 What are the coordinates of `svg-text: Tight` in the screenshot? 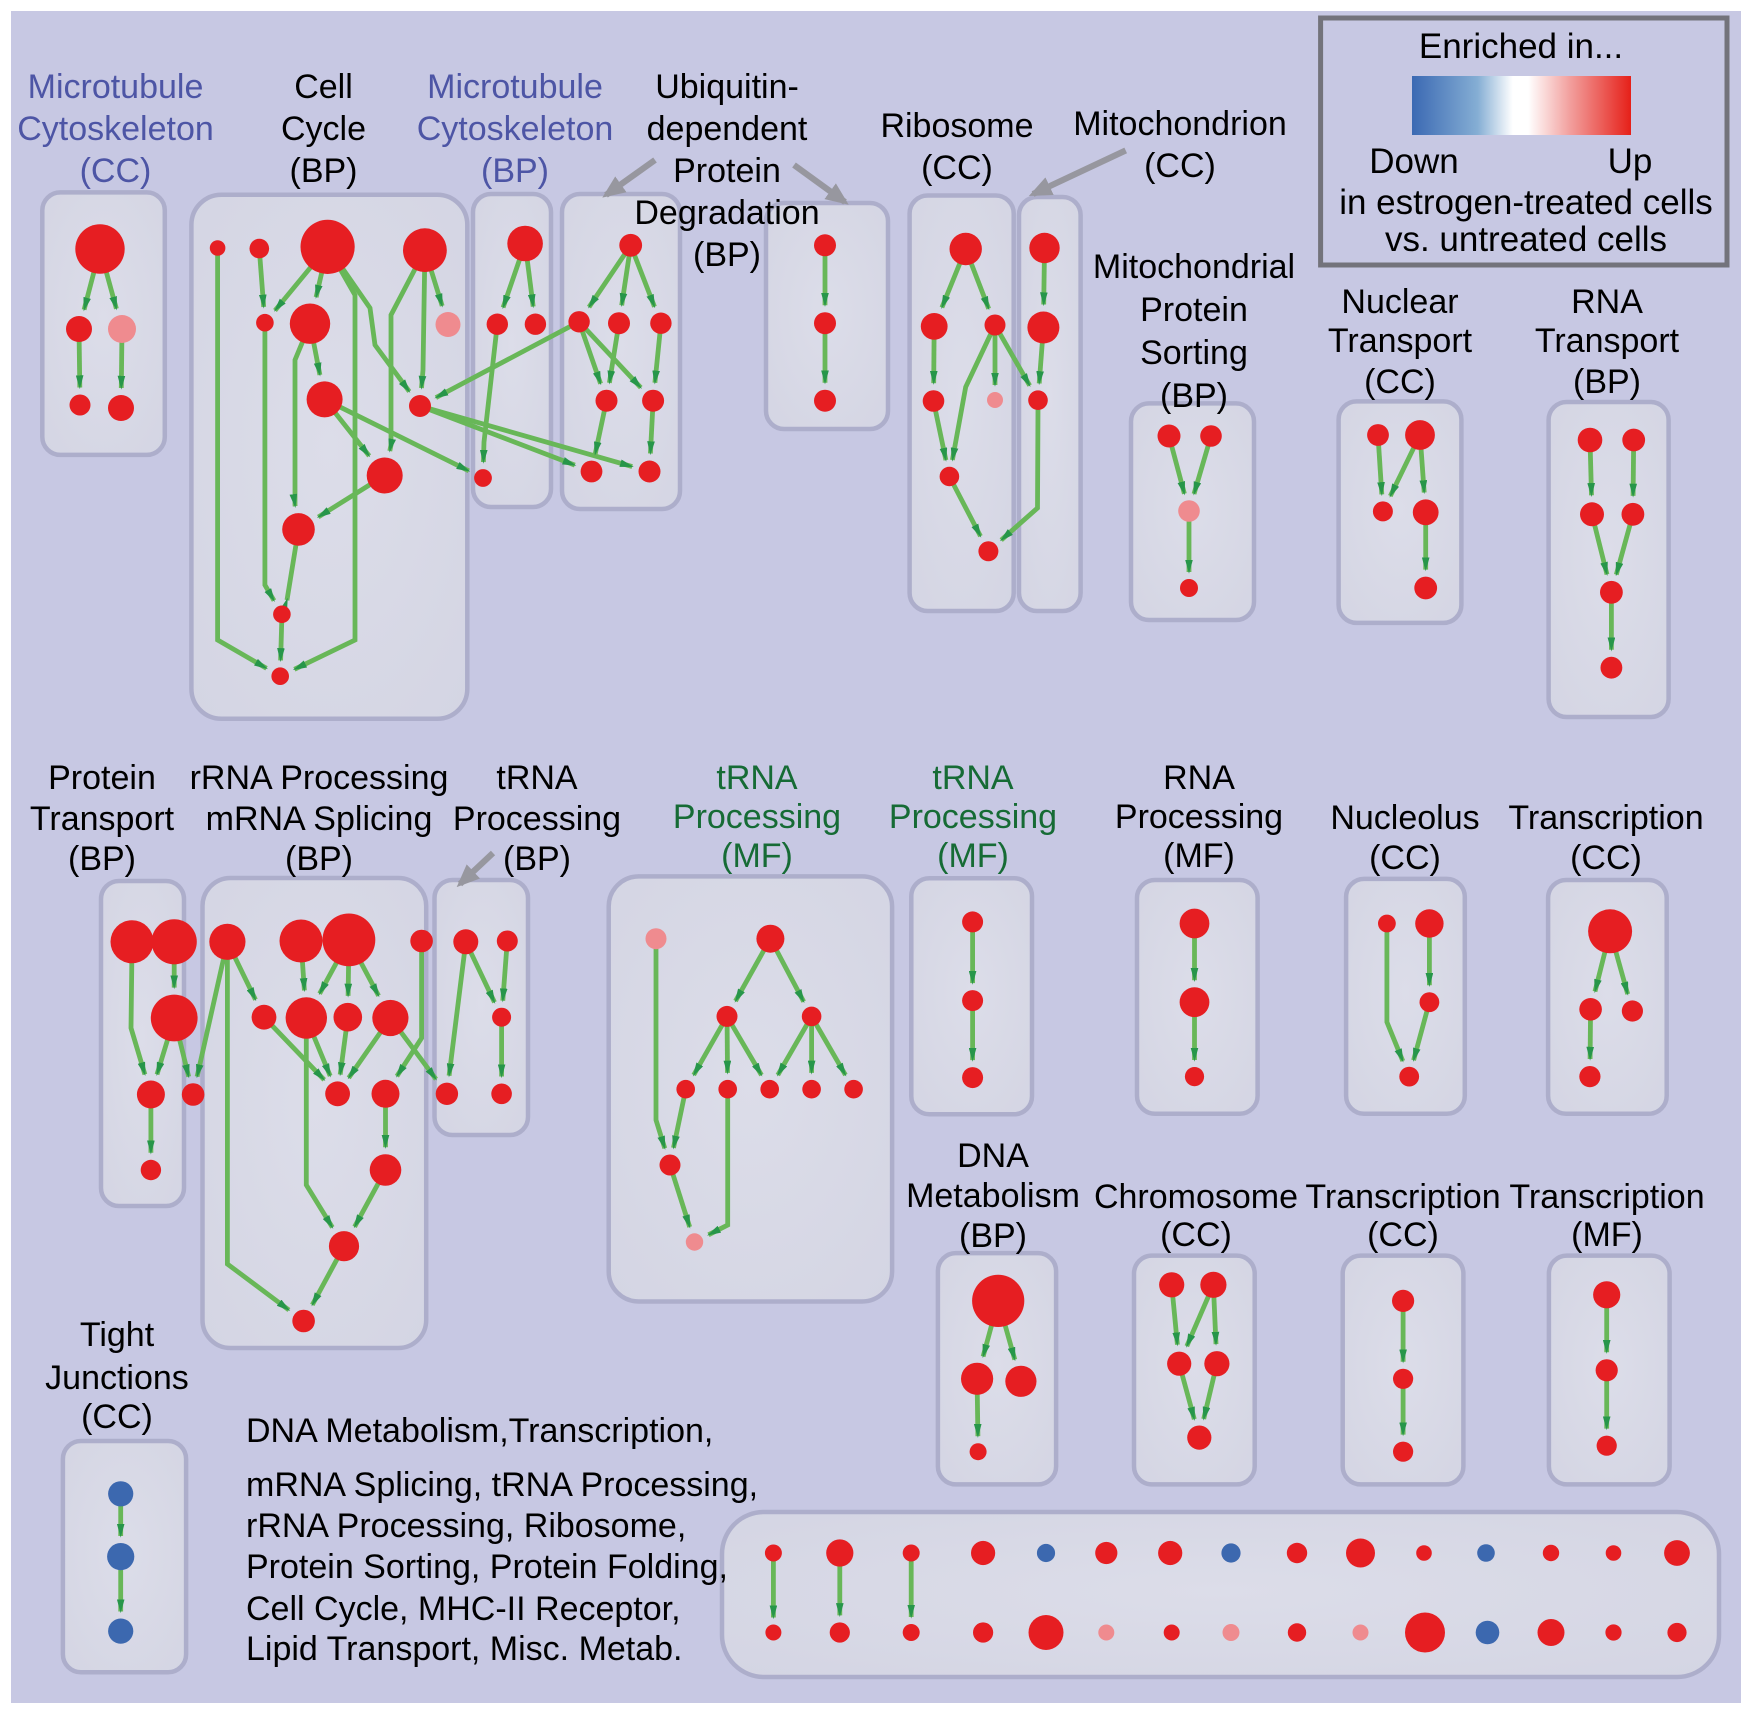 It's located at (117, 1335).